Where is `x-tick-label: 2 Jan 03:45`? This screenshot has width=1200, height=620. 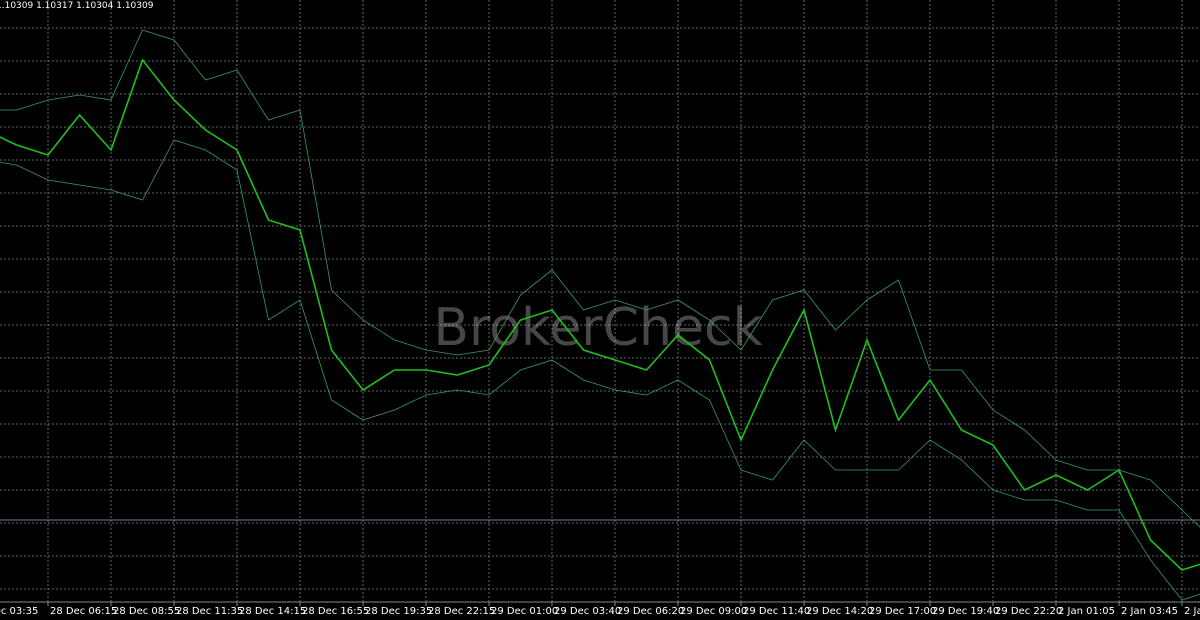 x-tick-label: 2 Jan 03:45 is located at coordinates (1149, 611).